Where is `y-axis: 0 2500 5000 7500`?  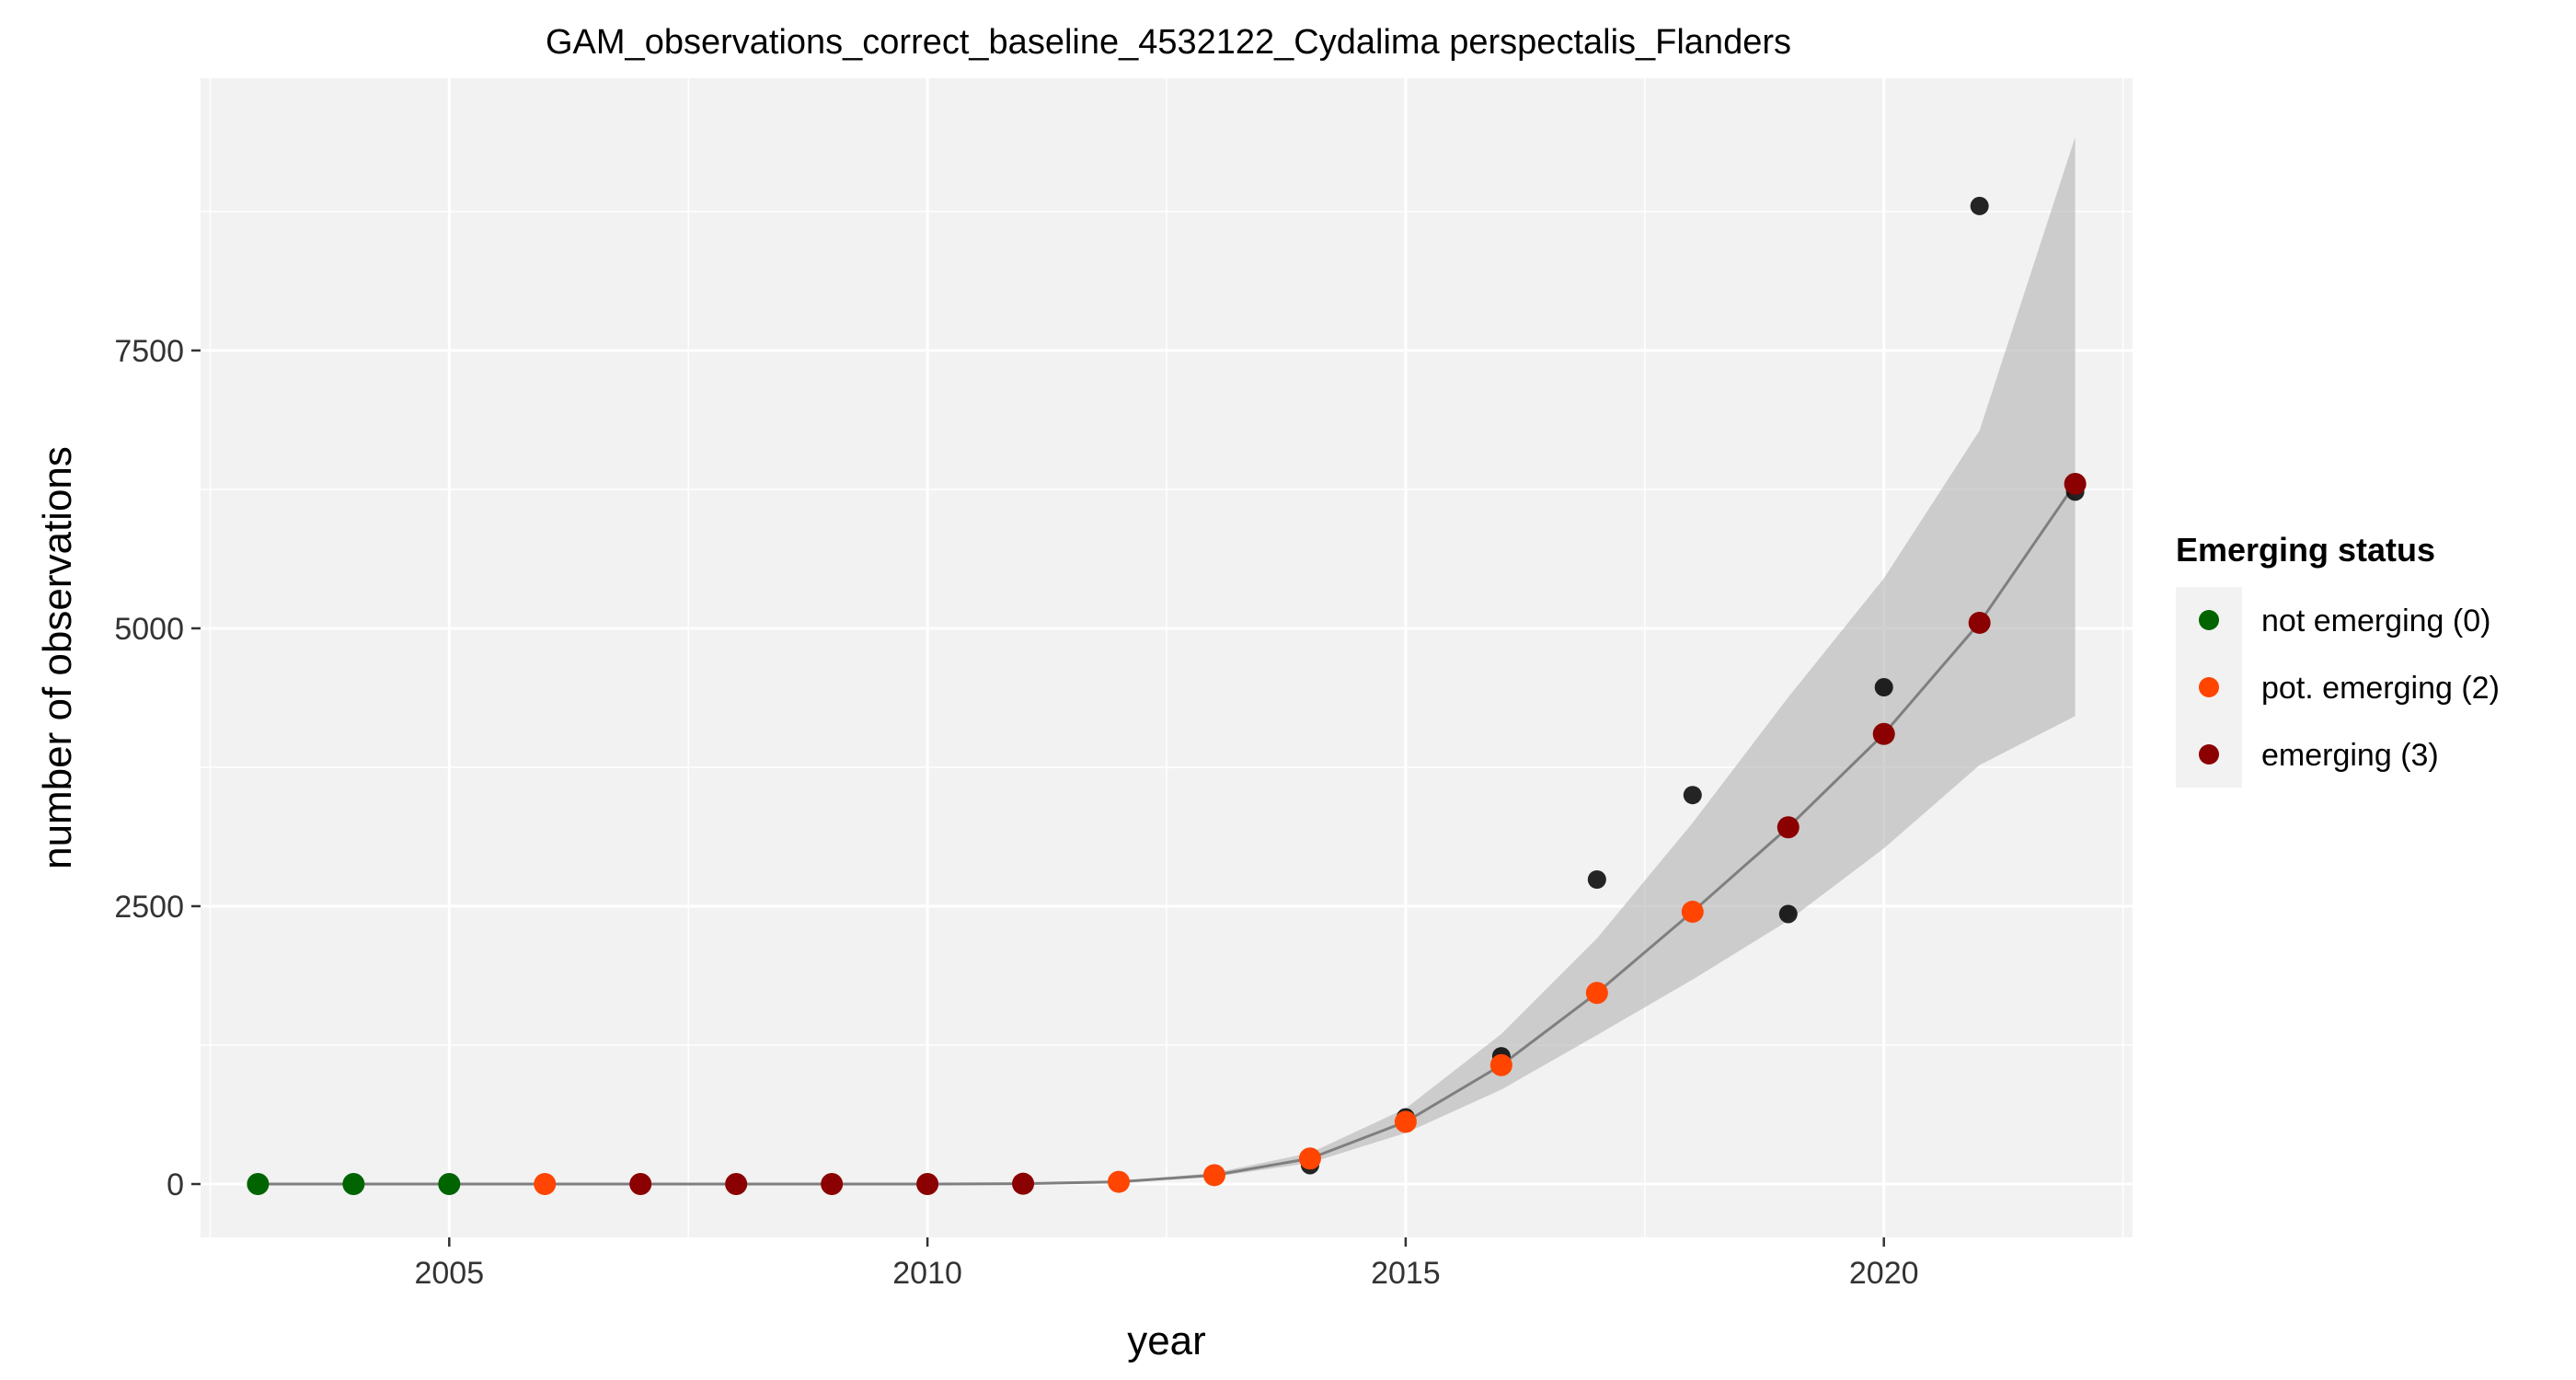
y-axis: 0 2500 5000 7500 is located at coordinates (157, 768).